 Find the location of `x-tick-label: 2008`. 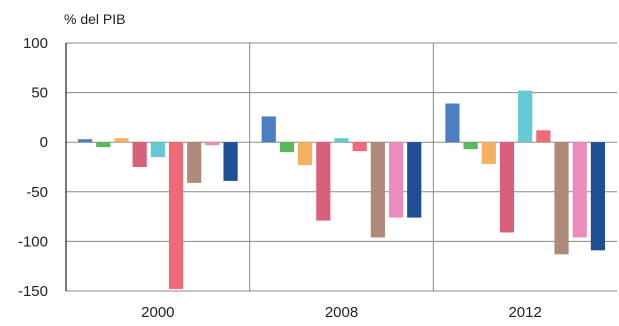

x-tick-label: 2008 is located at coordinates (341, 312).